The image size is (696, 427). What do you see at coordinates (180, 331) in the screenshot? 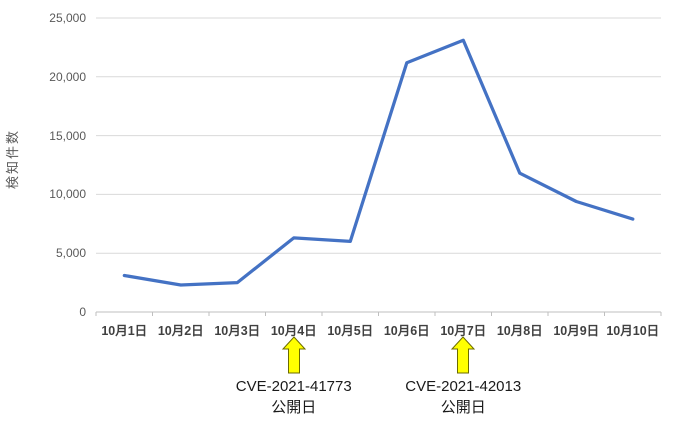
I see `x-tick-label: 10月2日` at bounding box center [180, 331].